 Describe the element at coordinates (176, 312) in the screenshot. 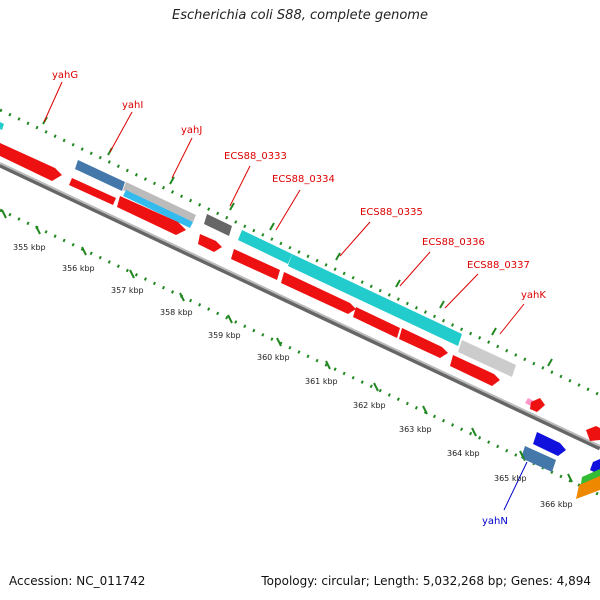

I see `tick-label: 358 kbp` at that location.